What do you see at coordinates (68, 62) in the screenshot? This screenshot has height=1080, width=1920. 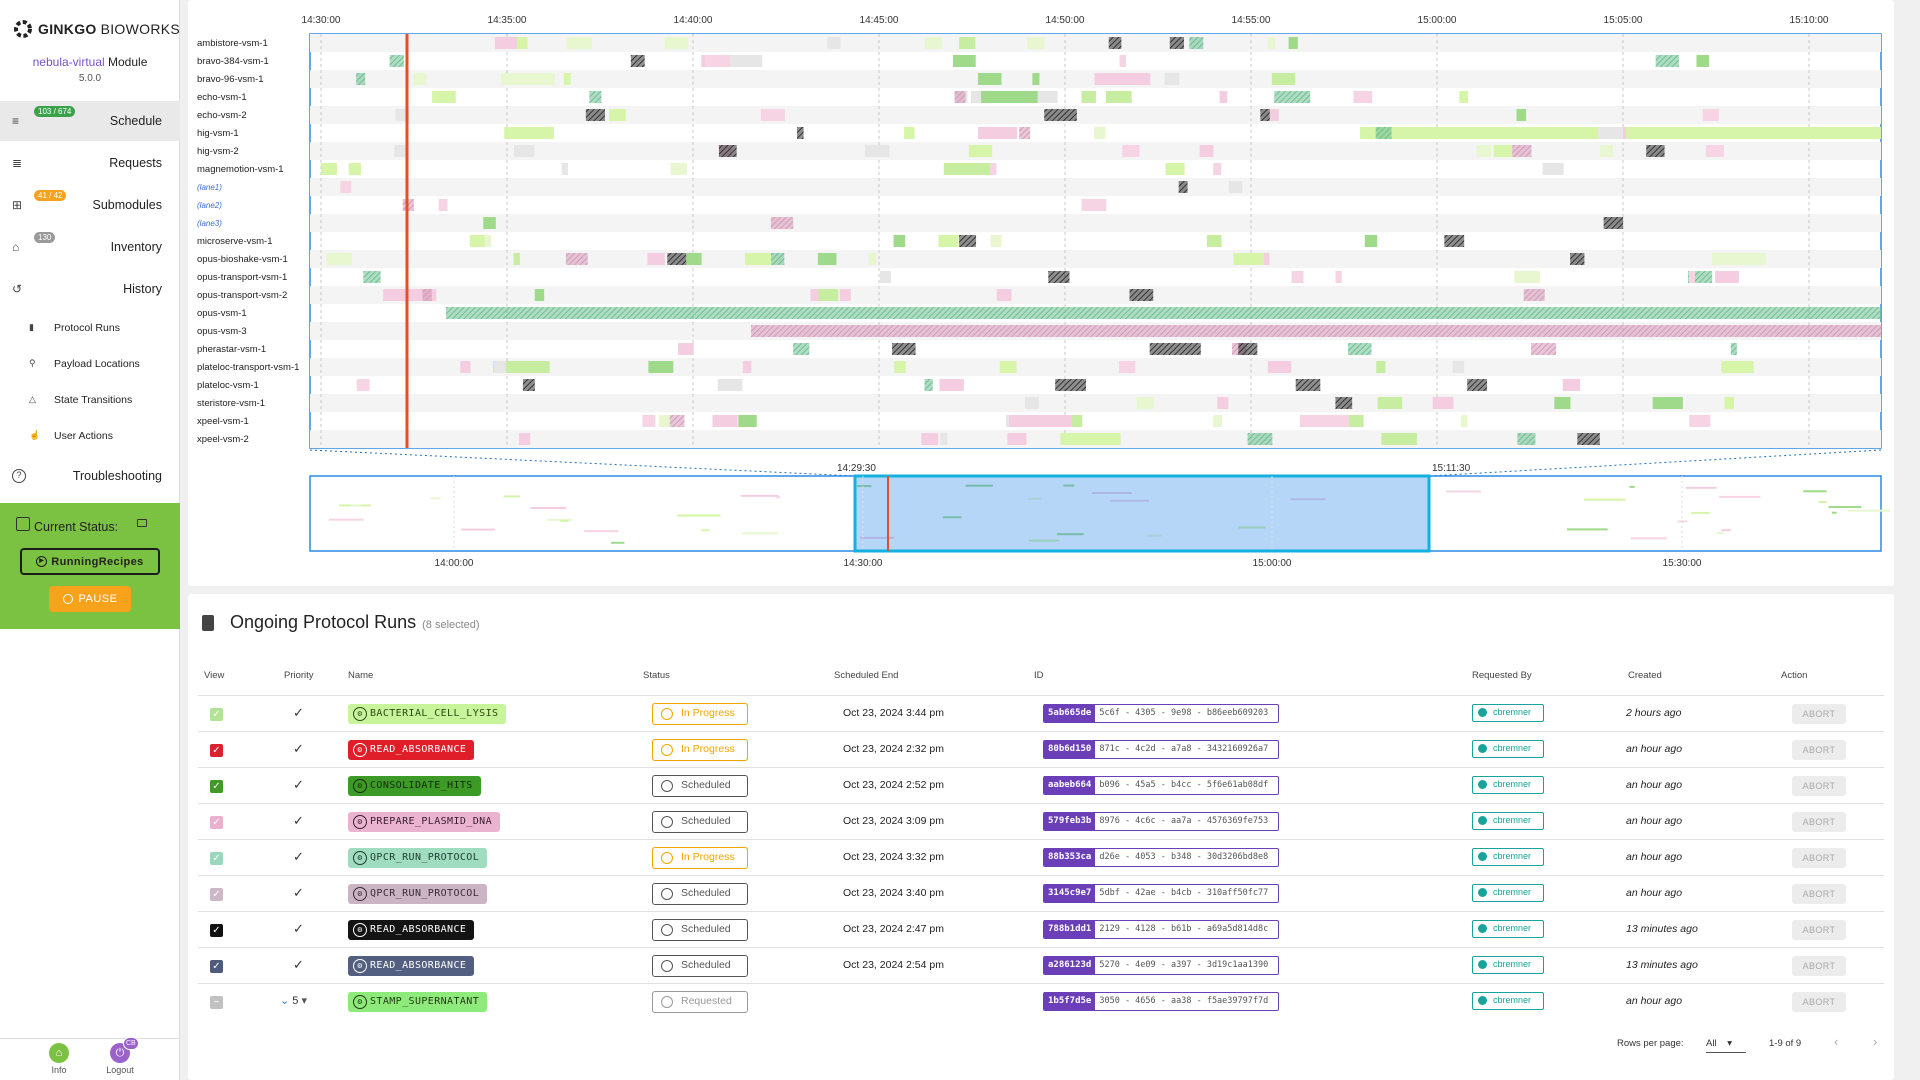 I see `module-name-link: nebula-virtual` at bounding box center [68, 62].